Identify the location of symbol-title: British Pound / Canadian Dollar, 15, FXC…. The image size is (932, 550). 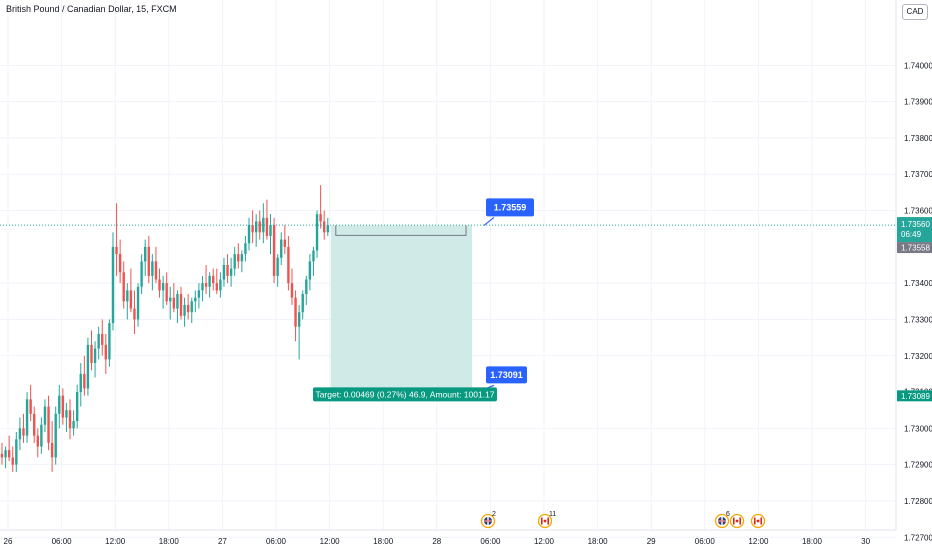
(91, 9).